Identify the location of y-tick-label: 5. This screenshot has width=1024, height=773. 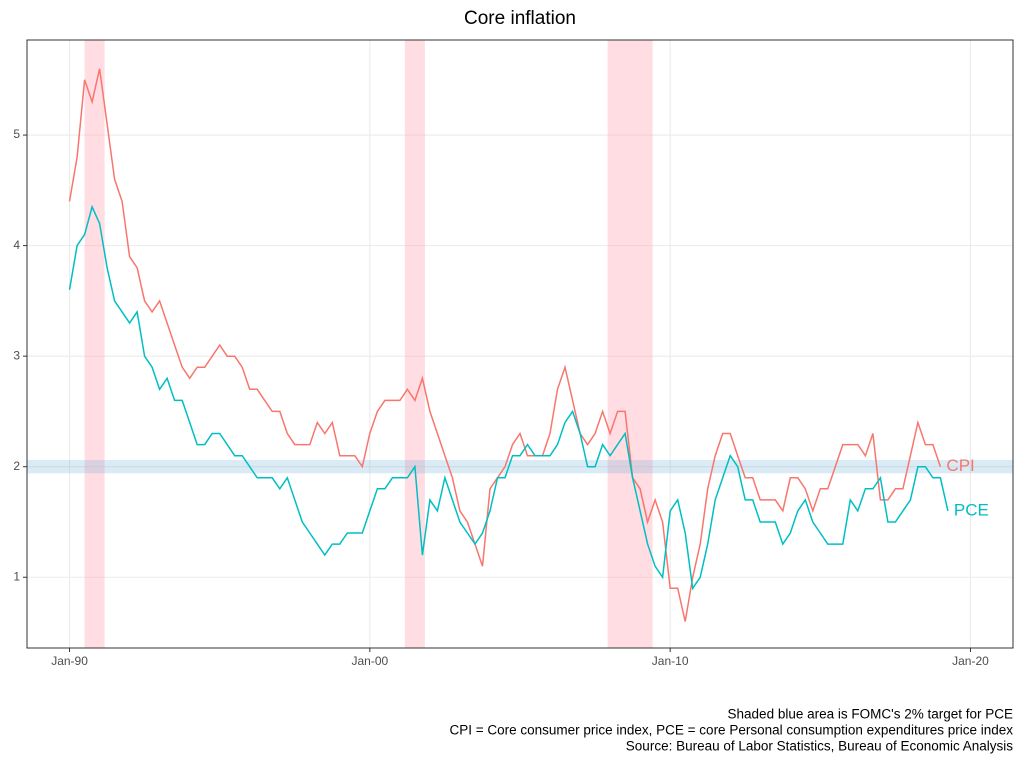
(16, 134).